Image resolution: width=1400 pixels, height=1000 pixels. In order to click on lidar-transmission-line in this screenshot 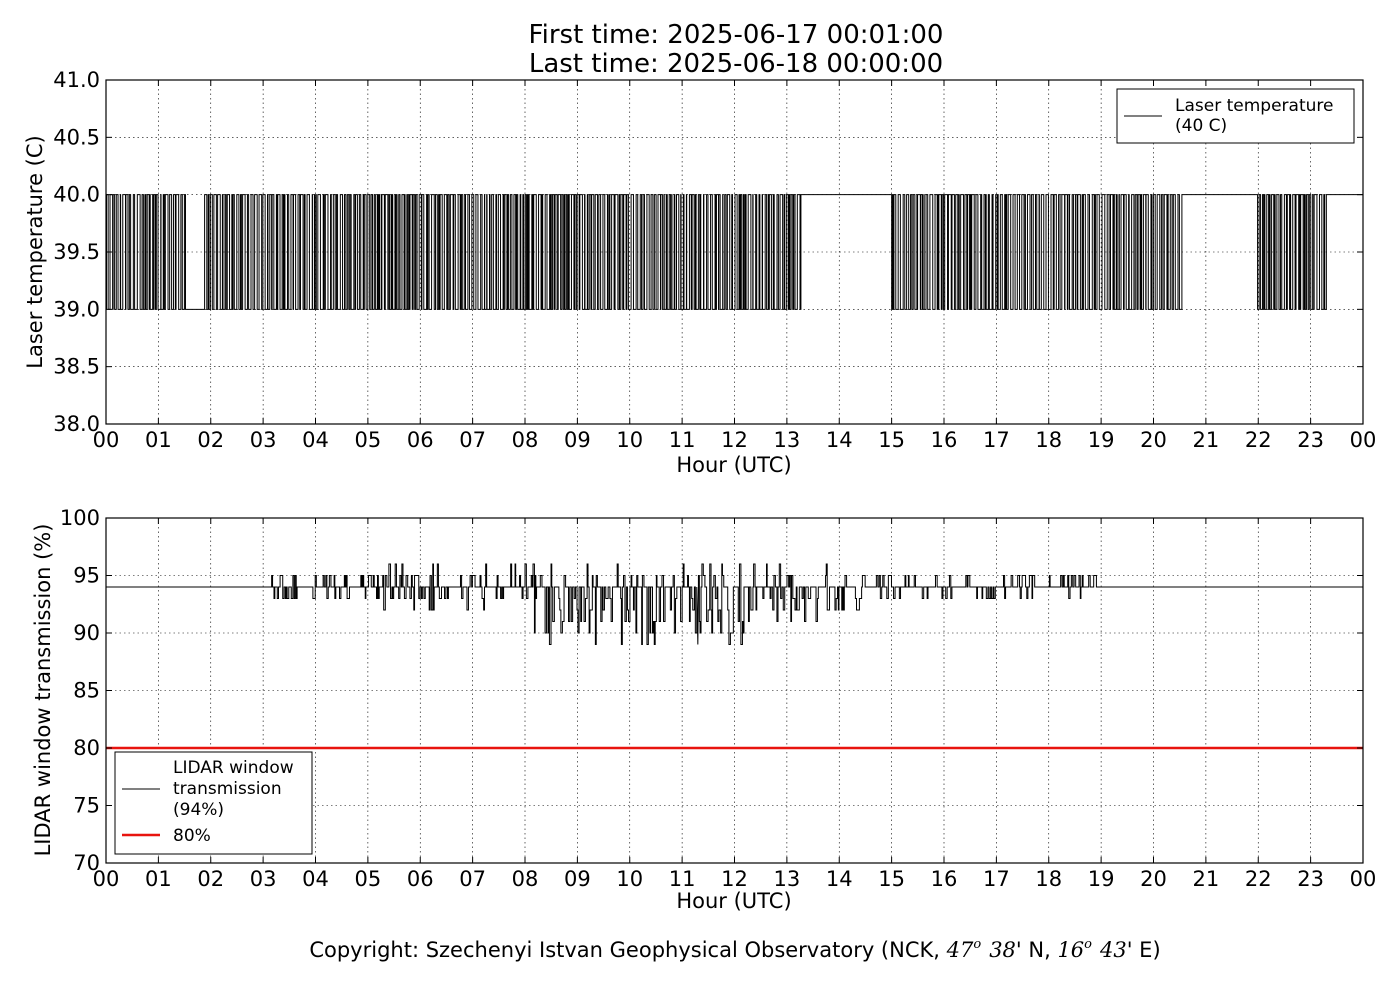, I will do `click(734, 604)`.